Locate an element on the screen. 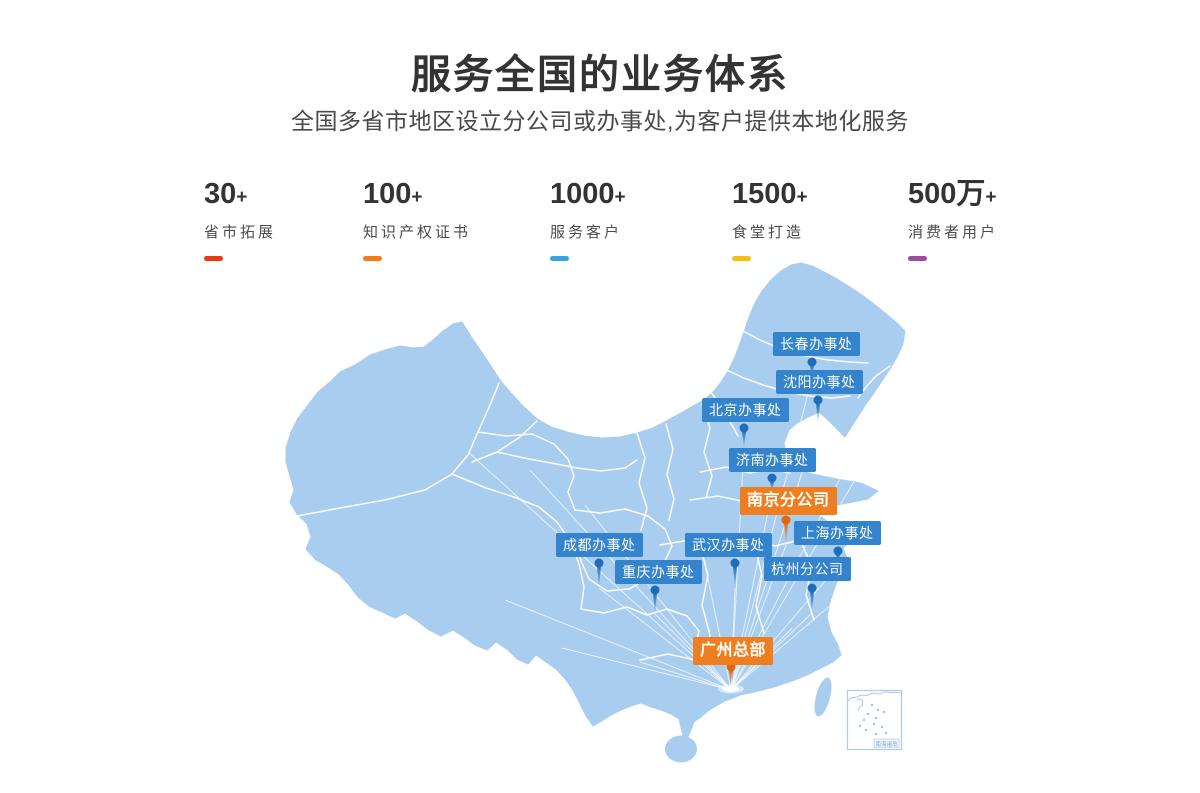 This screenshot has width=1200, height=793. stat-clients: 1000+ 服务客户 is located at coordinates (588, 220).